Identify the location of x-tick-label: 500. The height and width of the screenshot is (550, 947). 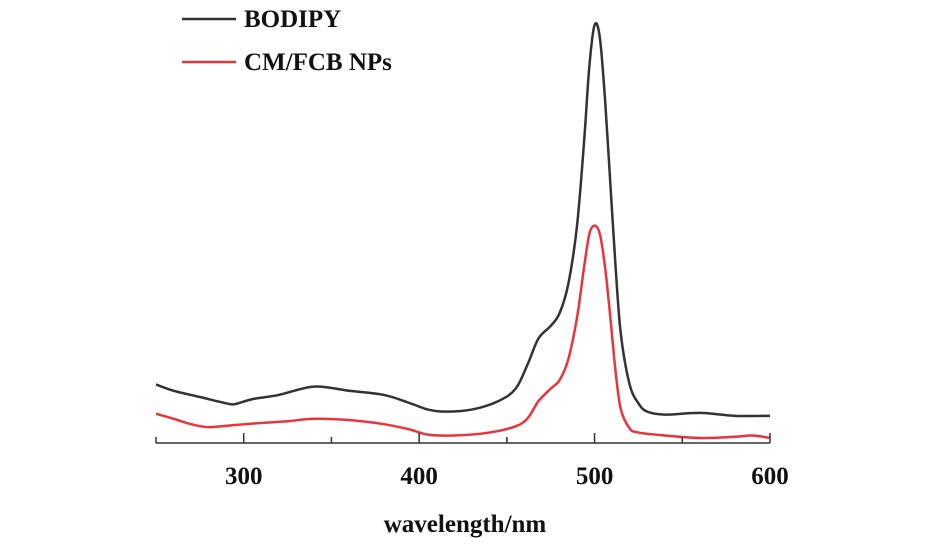
(595, 476).